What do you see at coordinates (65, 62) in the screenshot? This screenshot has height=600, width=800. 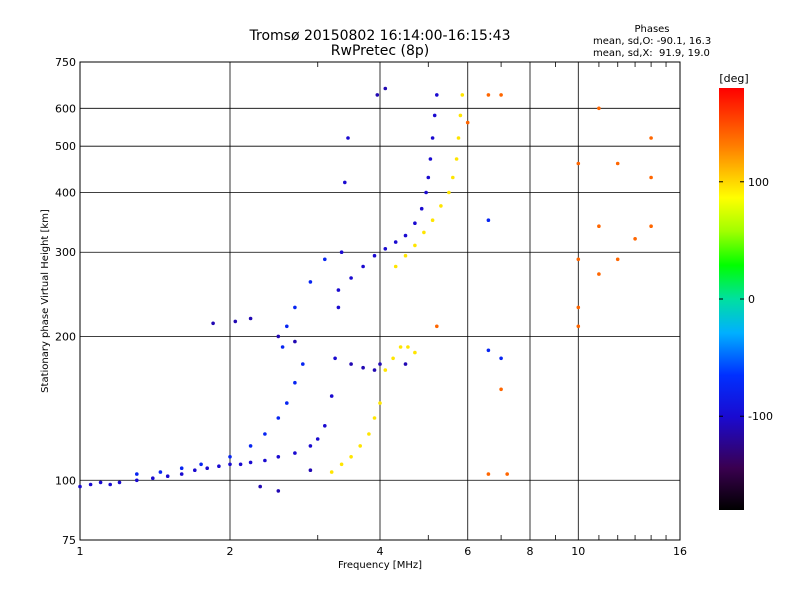 I see `y-tick-label: 750` at bounding box center [65, 62].